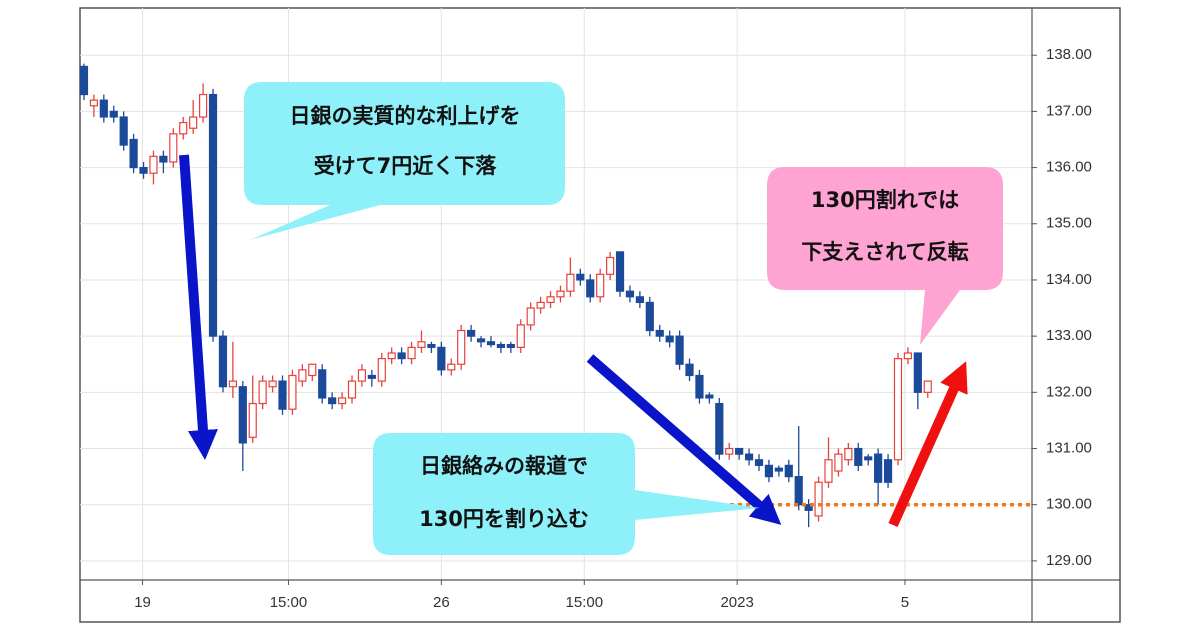 The image size is (1200, 630). What do you see at coordinates (441, 602) in the screenshot?
I see `x-tick-label: 26` at bounding box center [441, 602].